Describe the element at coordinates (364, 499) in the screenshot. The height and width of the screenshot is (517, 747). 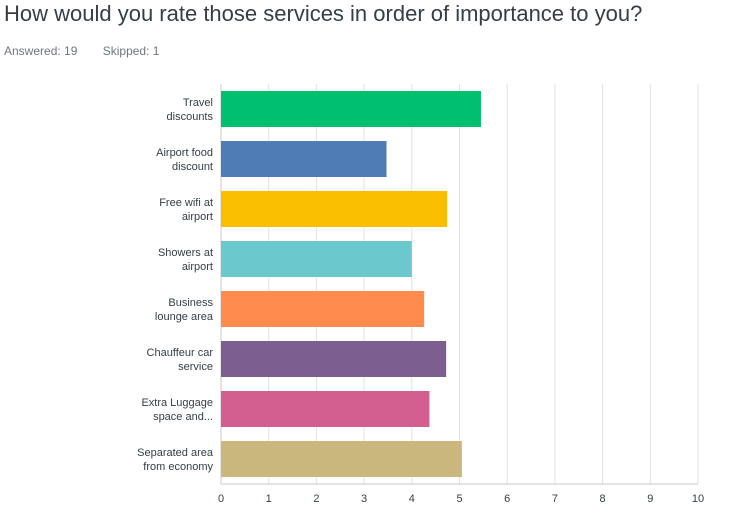
I see `x-tick-label: 3` at that location.